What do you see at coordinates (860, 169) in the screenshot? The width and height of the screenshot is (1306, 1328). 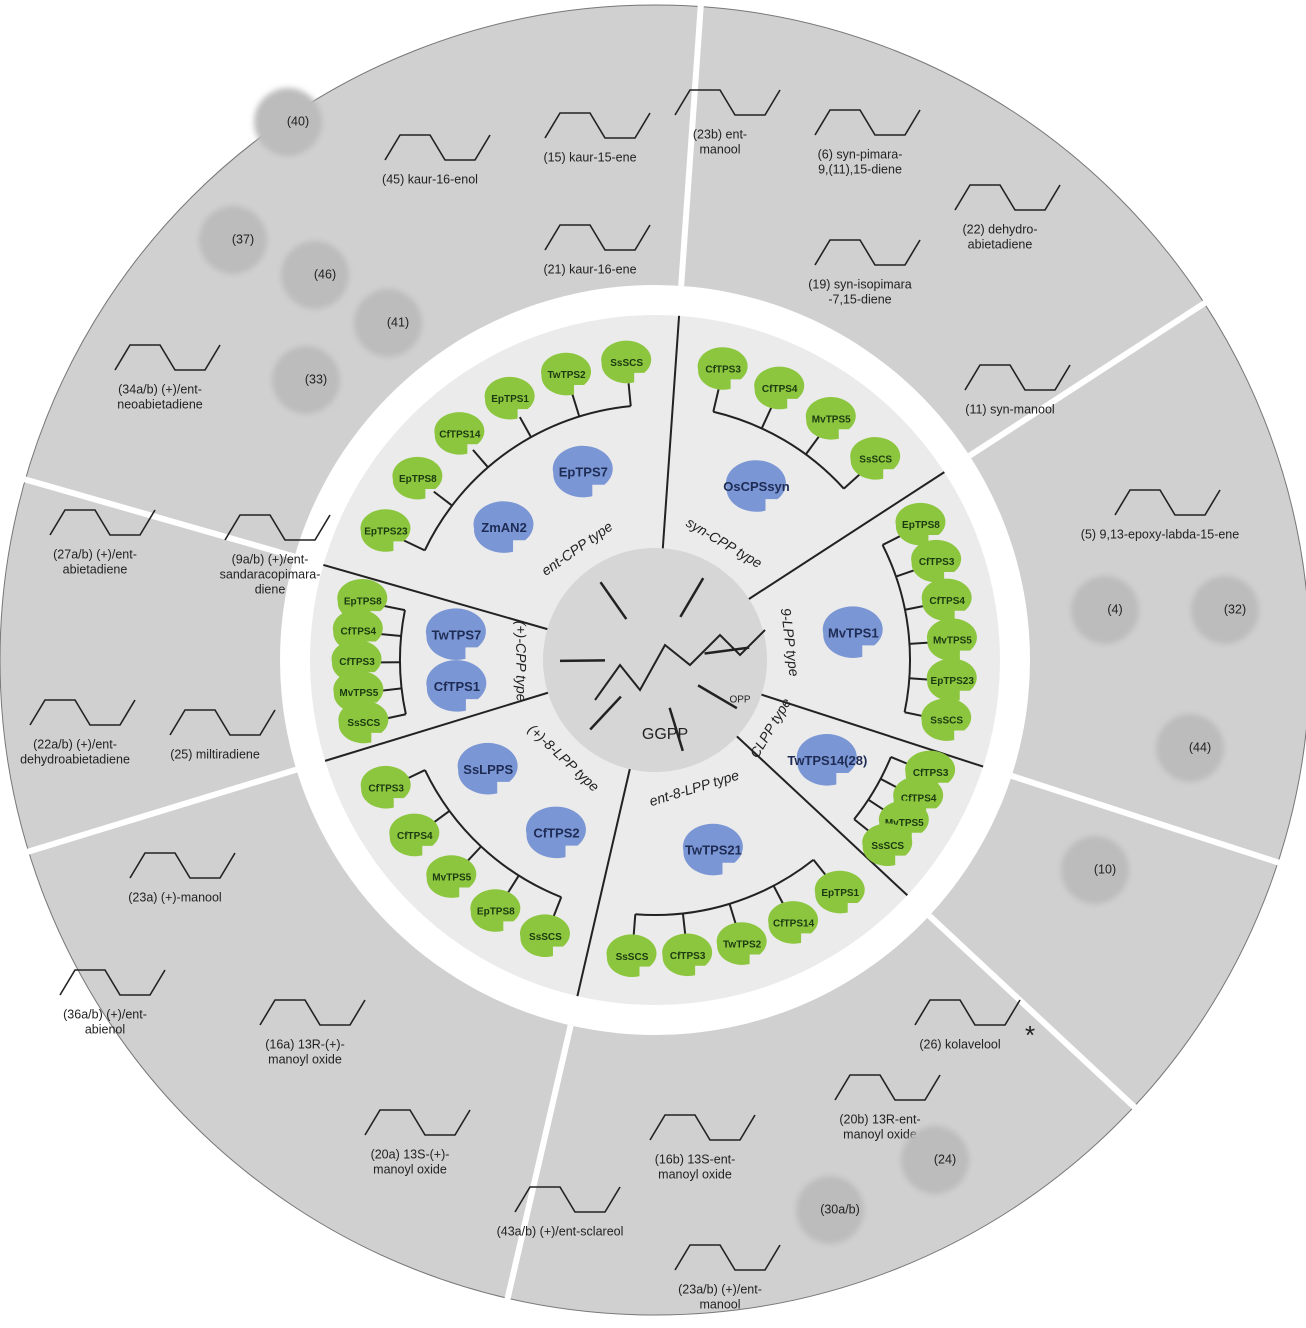 I see `product-label: 9,(11),15-diene` at bounding box center [860, 169].